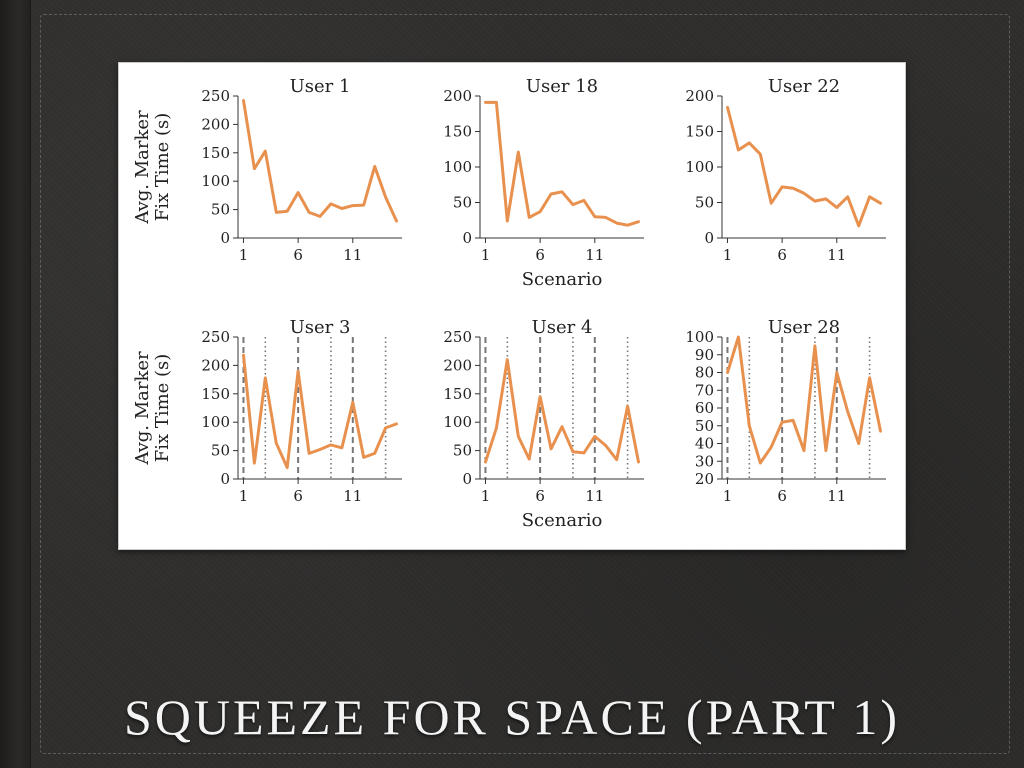  What do you see at coordinates (704, 479) in the screenshot?
I see `y-tick-label: 20` at bounding box center [704, 479].